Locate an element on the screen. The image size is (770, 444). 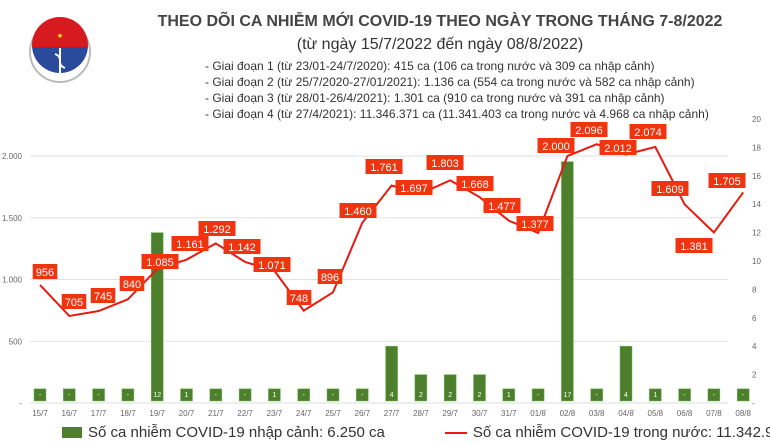
x-tick-label: 07/8 is located at coordinates (714, 413).